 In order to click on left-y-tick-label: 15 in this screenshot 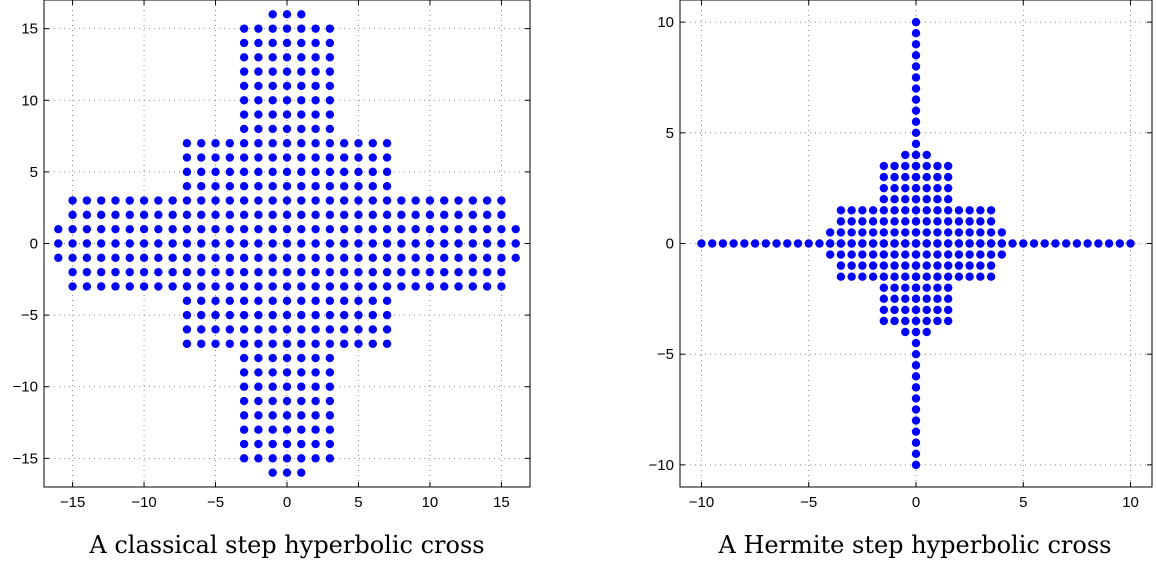, I will do `click(29, 29)`.